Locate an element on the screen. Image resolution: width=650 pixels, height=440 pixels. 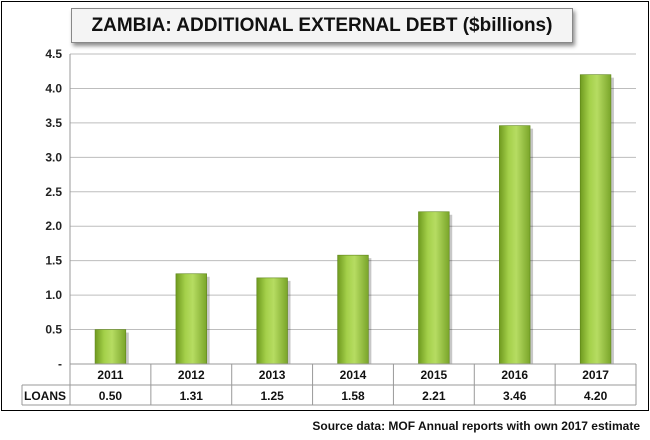
data-label: 3.46 is located at coordinates (515, 396).